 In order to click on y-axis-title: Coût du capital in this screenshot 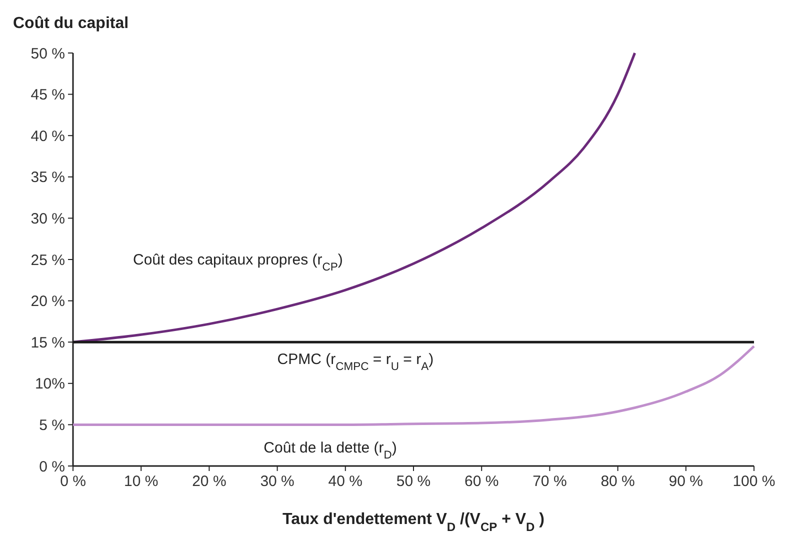, I will do `click(71, 23)`.